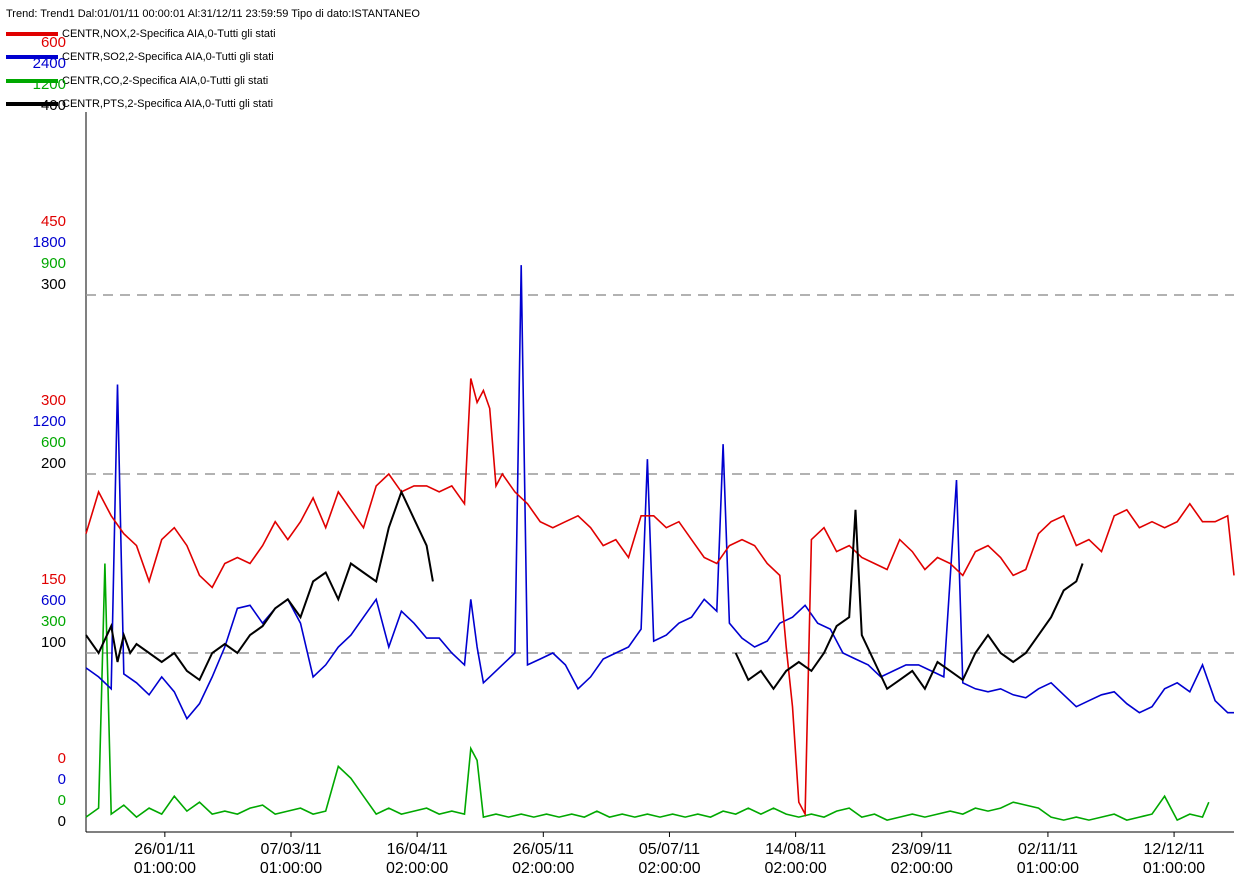 The image size is (1235, 877). What do you see at coordinates (417, 849) in the screenshot?
I see `x-tick-label-date-3: 16/04/11` at bounding box center [417, 849].